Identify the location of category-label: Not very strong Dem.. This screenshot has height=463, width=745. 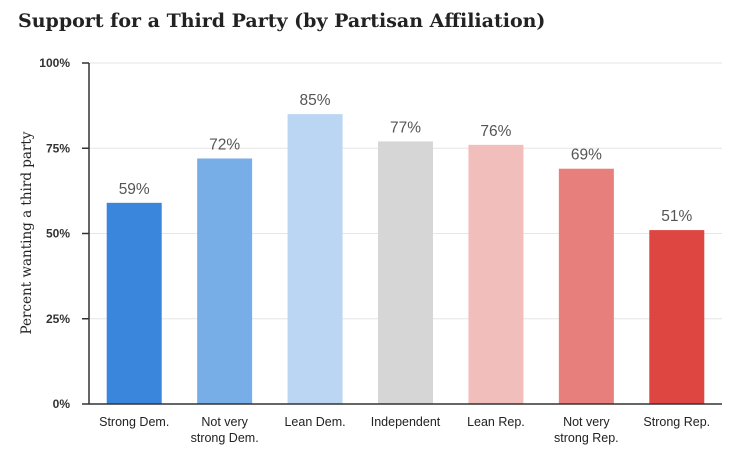
(225, 430).